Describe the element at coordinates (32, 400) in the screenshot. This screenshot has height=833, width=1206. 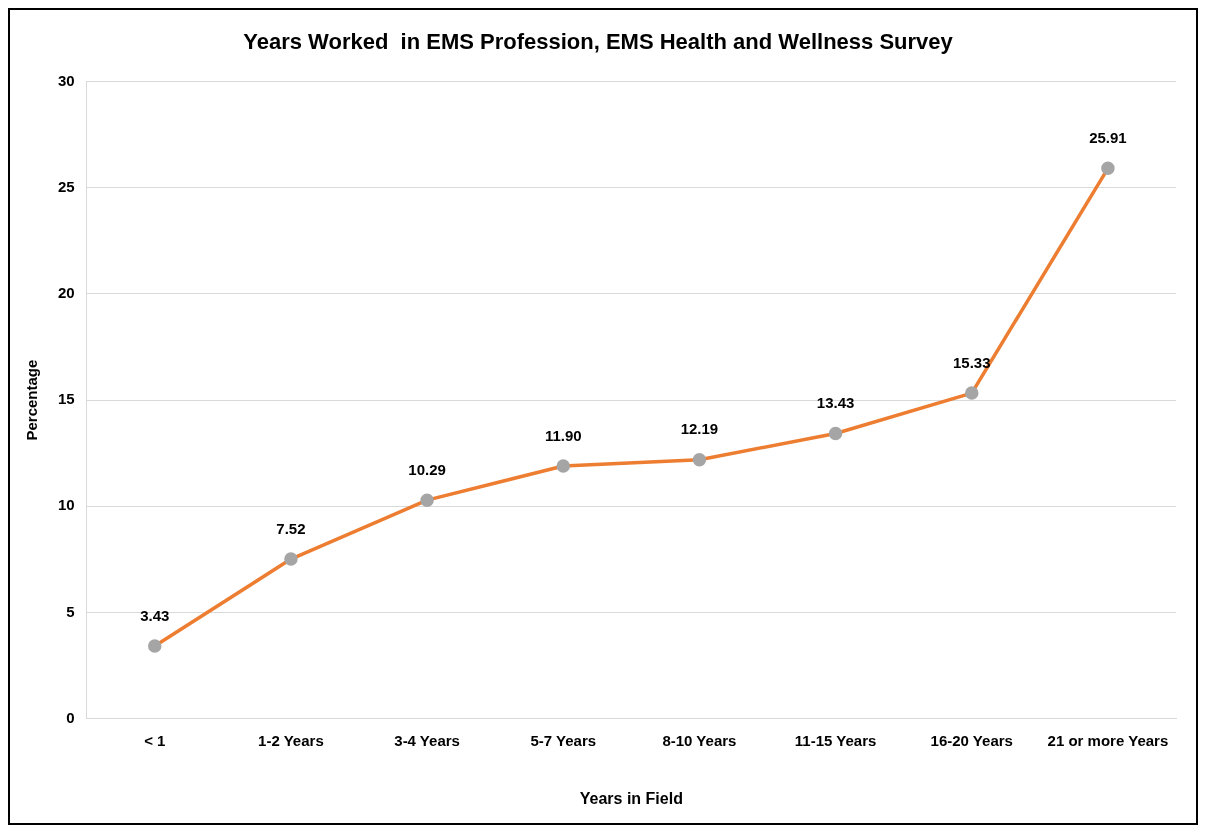
I see `y-axis-title: Percentage` at that location.